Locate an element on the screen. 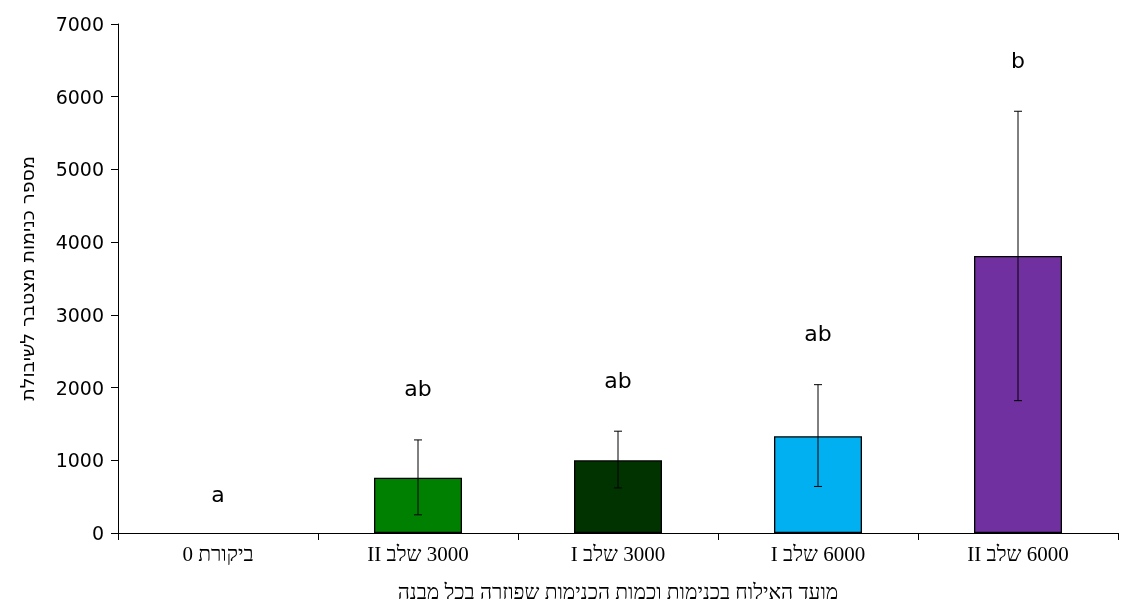  x-tick-label: 6000 שלב I is located at coordinates (818, 553).